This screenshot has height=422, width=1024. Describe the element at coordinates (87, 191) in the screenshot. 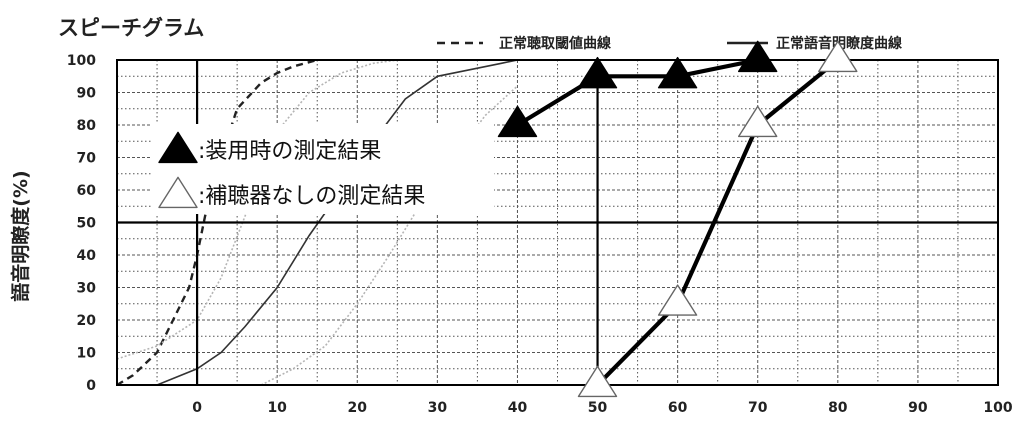

I see `y-tick-label: 60` at that location.